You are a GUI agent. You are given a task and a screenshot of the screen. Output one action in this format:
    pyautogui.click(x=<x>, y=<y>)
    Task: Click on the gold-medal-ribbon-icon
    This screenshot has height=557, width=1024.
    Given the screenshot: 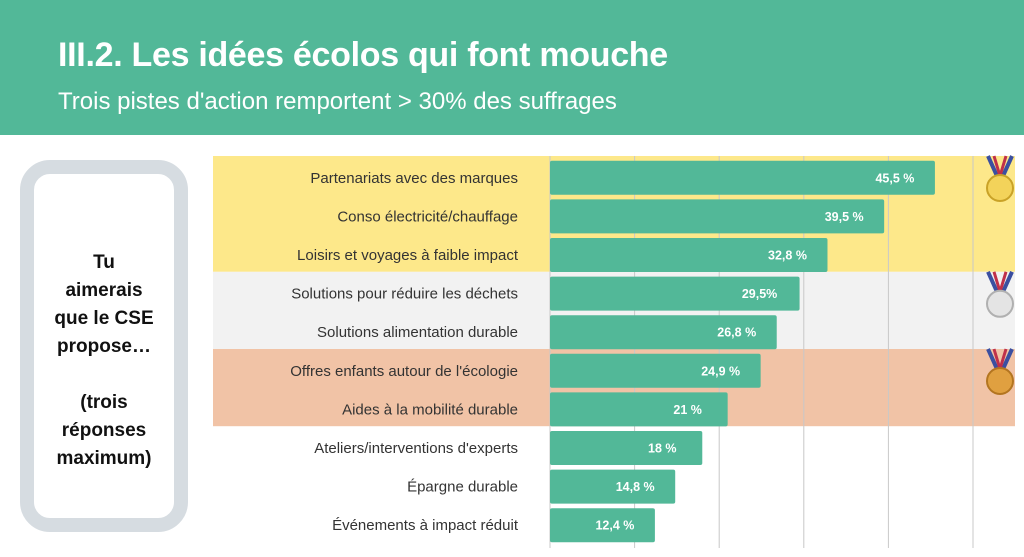 What is the action you would take?
    pyautogui.click(x=1000, y=166)
    